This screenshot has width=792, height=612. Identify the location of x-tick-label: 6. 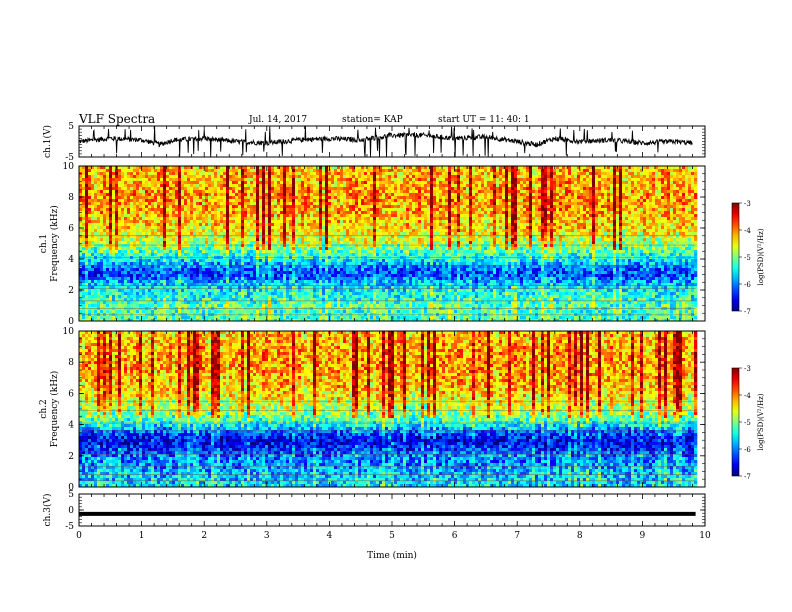
(455, 536).